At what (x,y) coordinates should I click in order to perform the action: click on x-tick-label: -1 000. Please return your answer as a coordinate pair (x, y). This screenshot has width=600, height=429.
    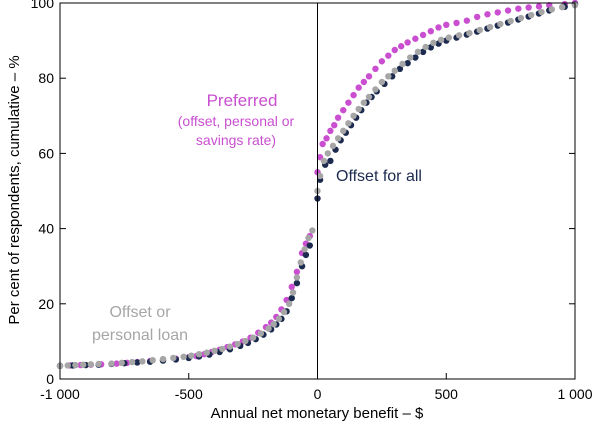
    Looking at the image, I should click on (60, 394).